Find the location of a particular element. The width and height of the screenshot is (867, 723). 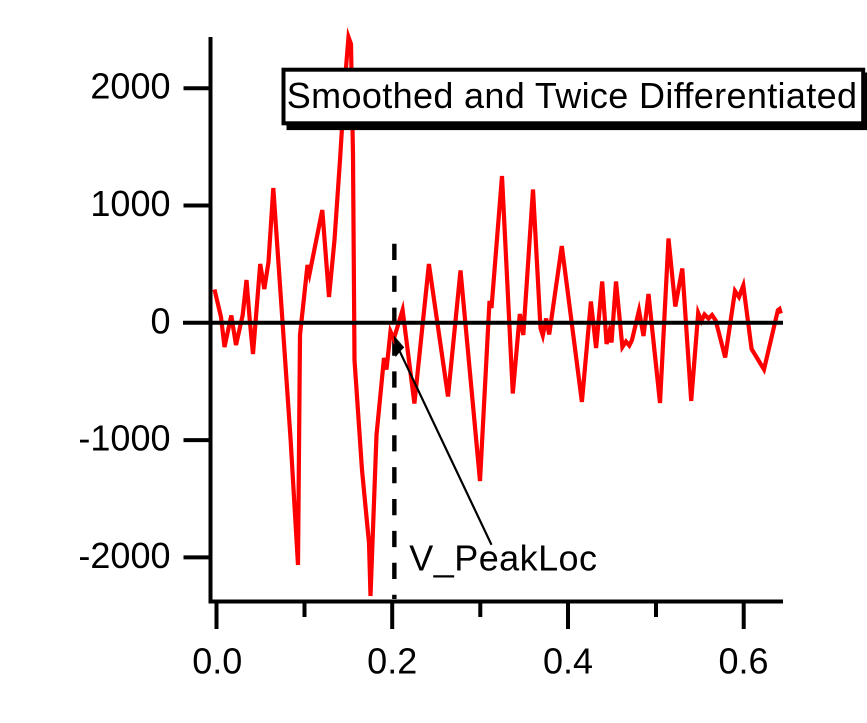

svg-text: V_PeakLoc is located at coordinates (503, 557).